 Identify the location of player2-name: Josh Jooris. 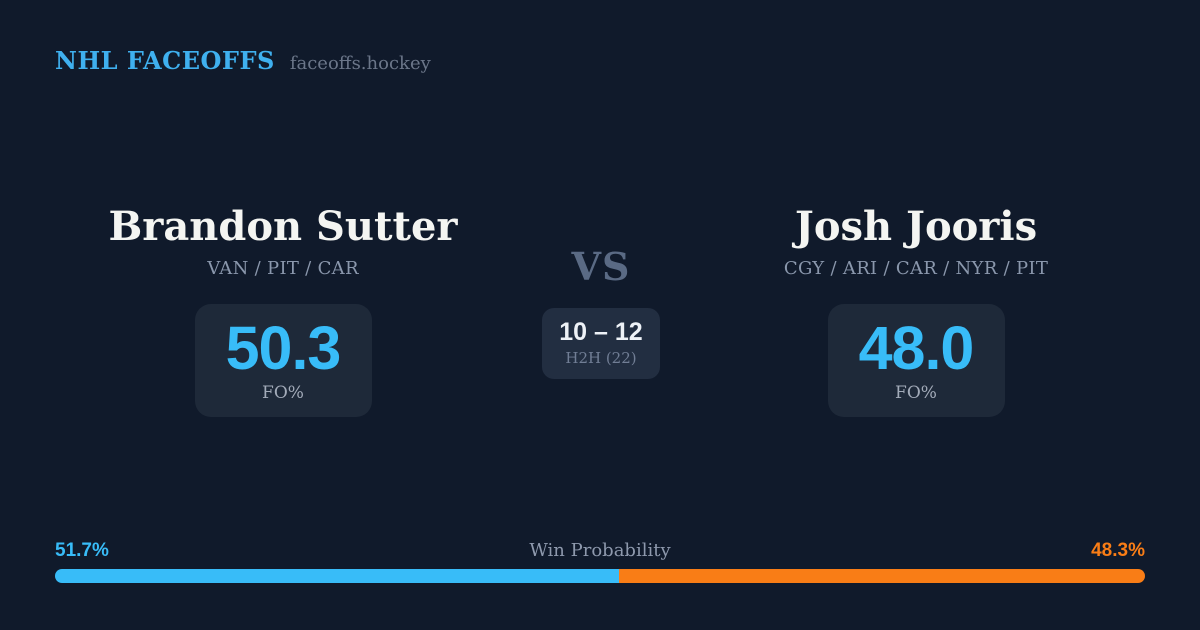
(916, 226).